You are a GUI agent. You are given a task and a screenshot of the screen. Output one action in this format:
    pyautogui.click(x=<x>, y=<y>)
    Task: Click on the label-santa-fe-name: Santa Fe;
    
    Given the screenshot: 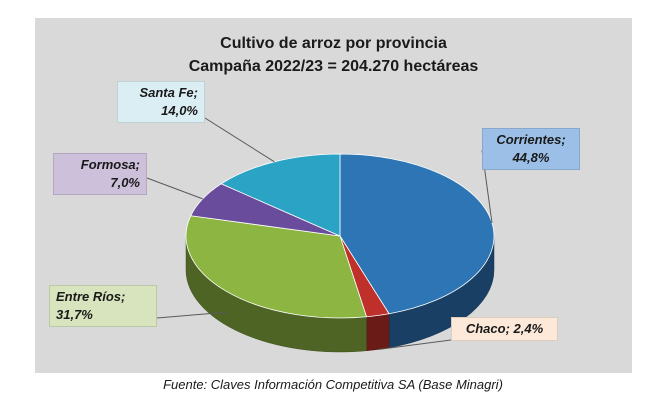 What is the action you would take?
    pyautogui.click(x=168, y=92)
    